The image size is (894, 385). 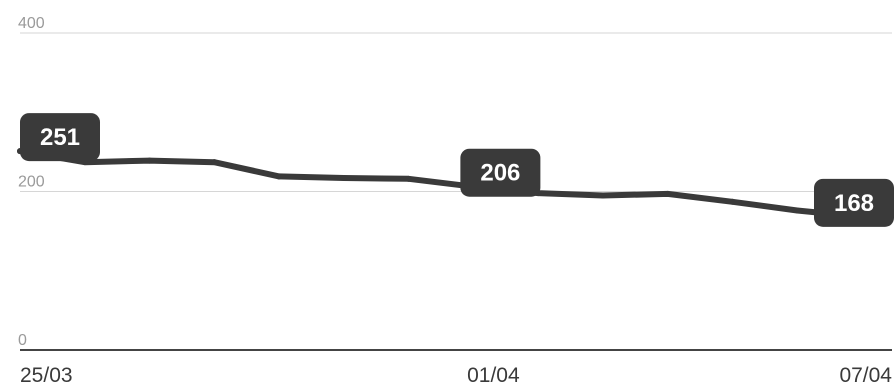 I want to click on data-label: 251, so click(x=60, y=137).